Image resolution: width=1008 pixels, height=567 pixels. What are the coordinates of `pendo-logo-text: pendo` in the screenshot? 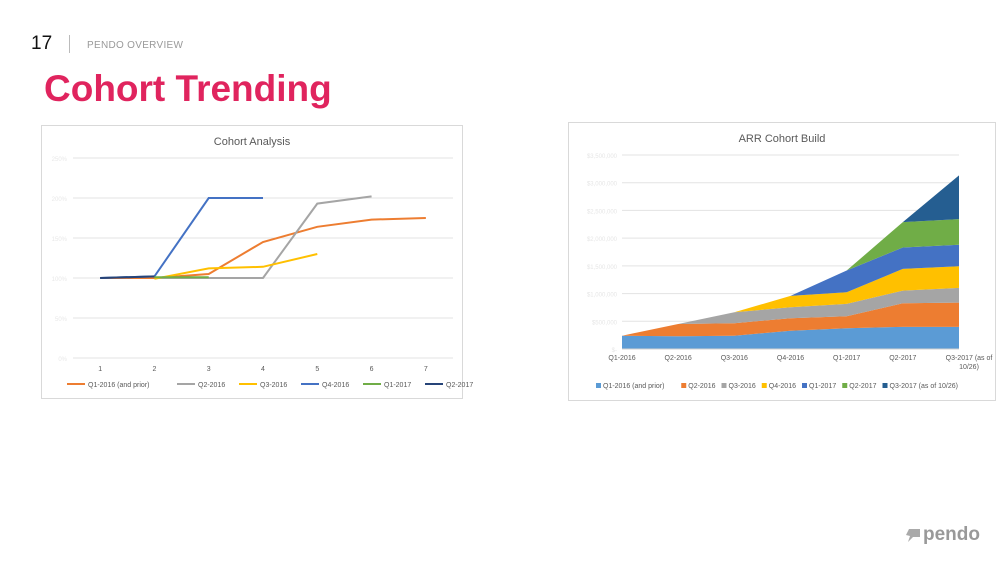 It's located at (951, 534).